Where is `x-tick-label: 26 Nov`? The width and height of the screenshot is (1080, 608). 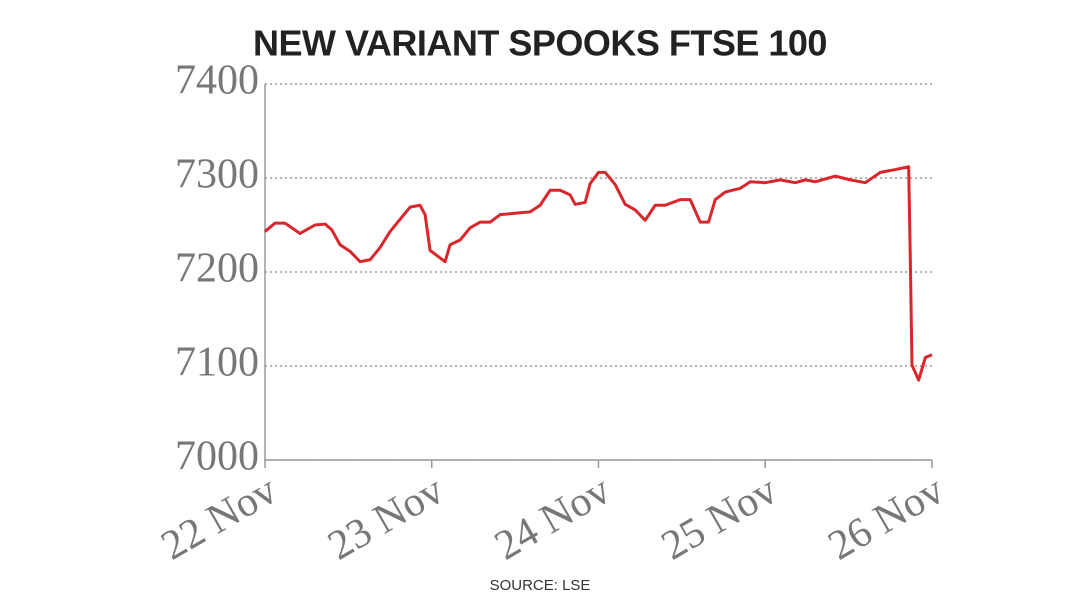 x-tick-label: 26 Nov is located at coordinates (886, 518).